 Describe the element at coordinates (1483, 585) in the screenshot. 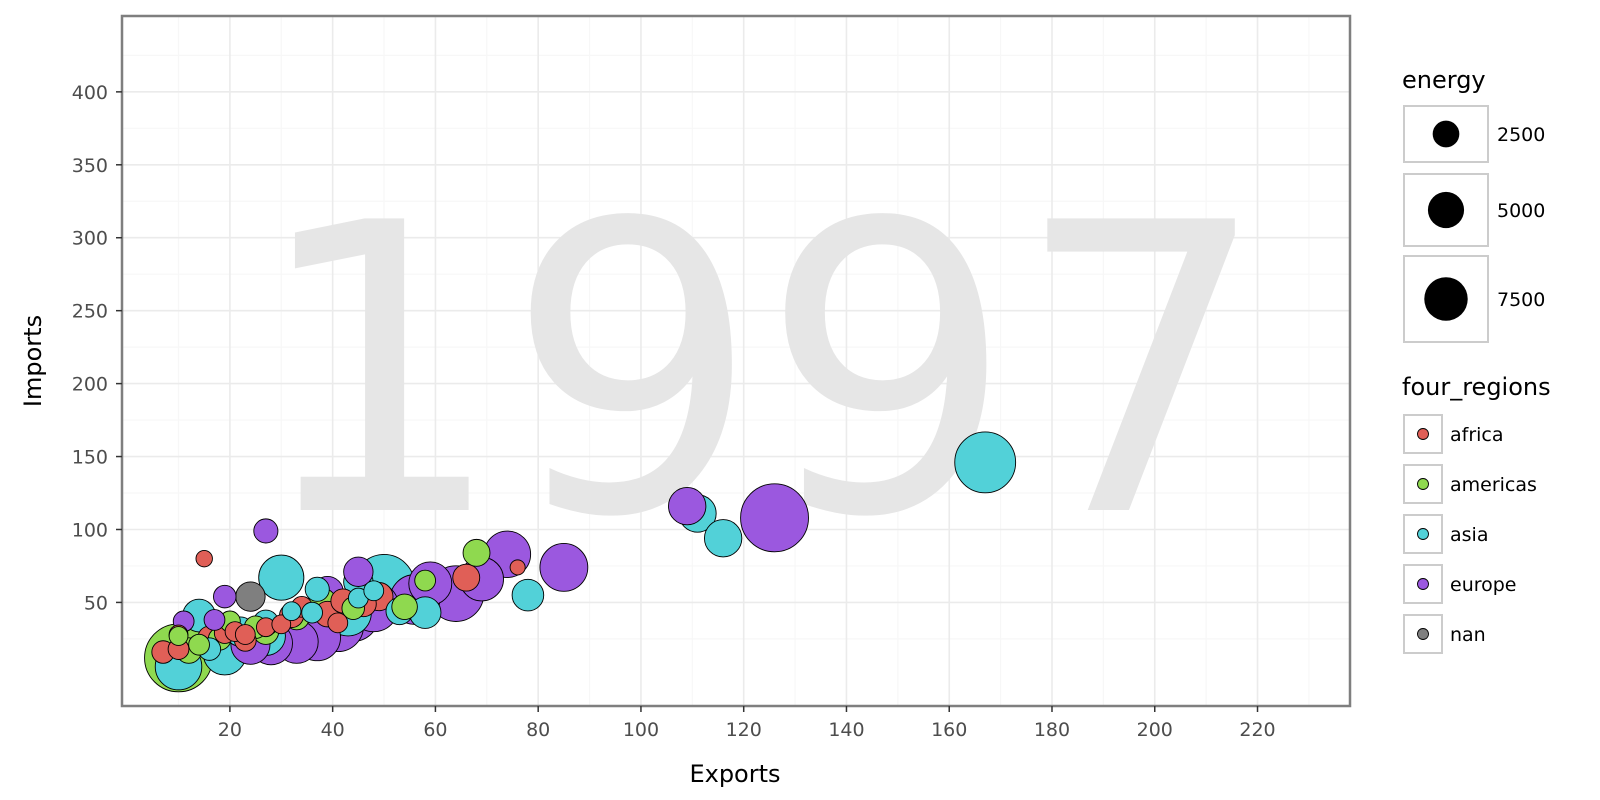

I see `color-legend-label: europe` at that location.